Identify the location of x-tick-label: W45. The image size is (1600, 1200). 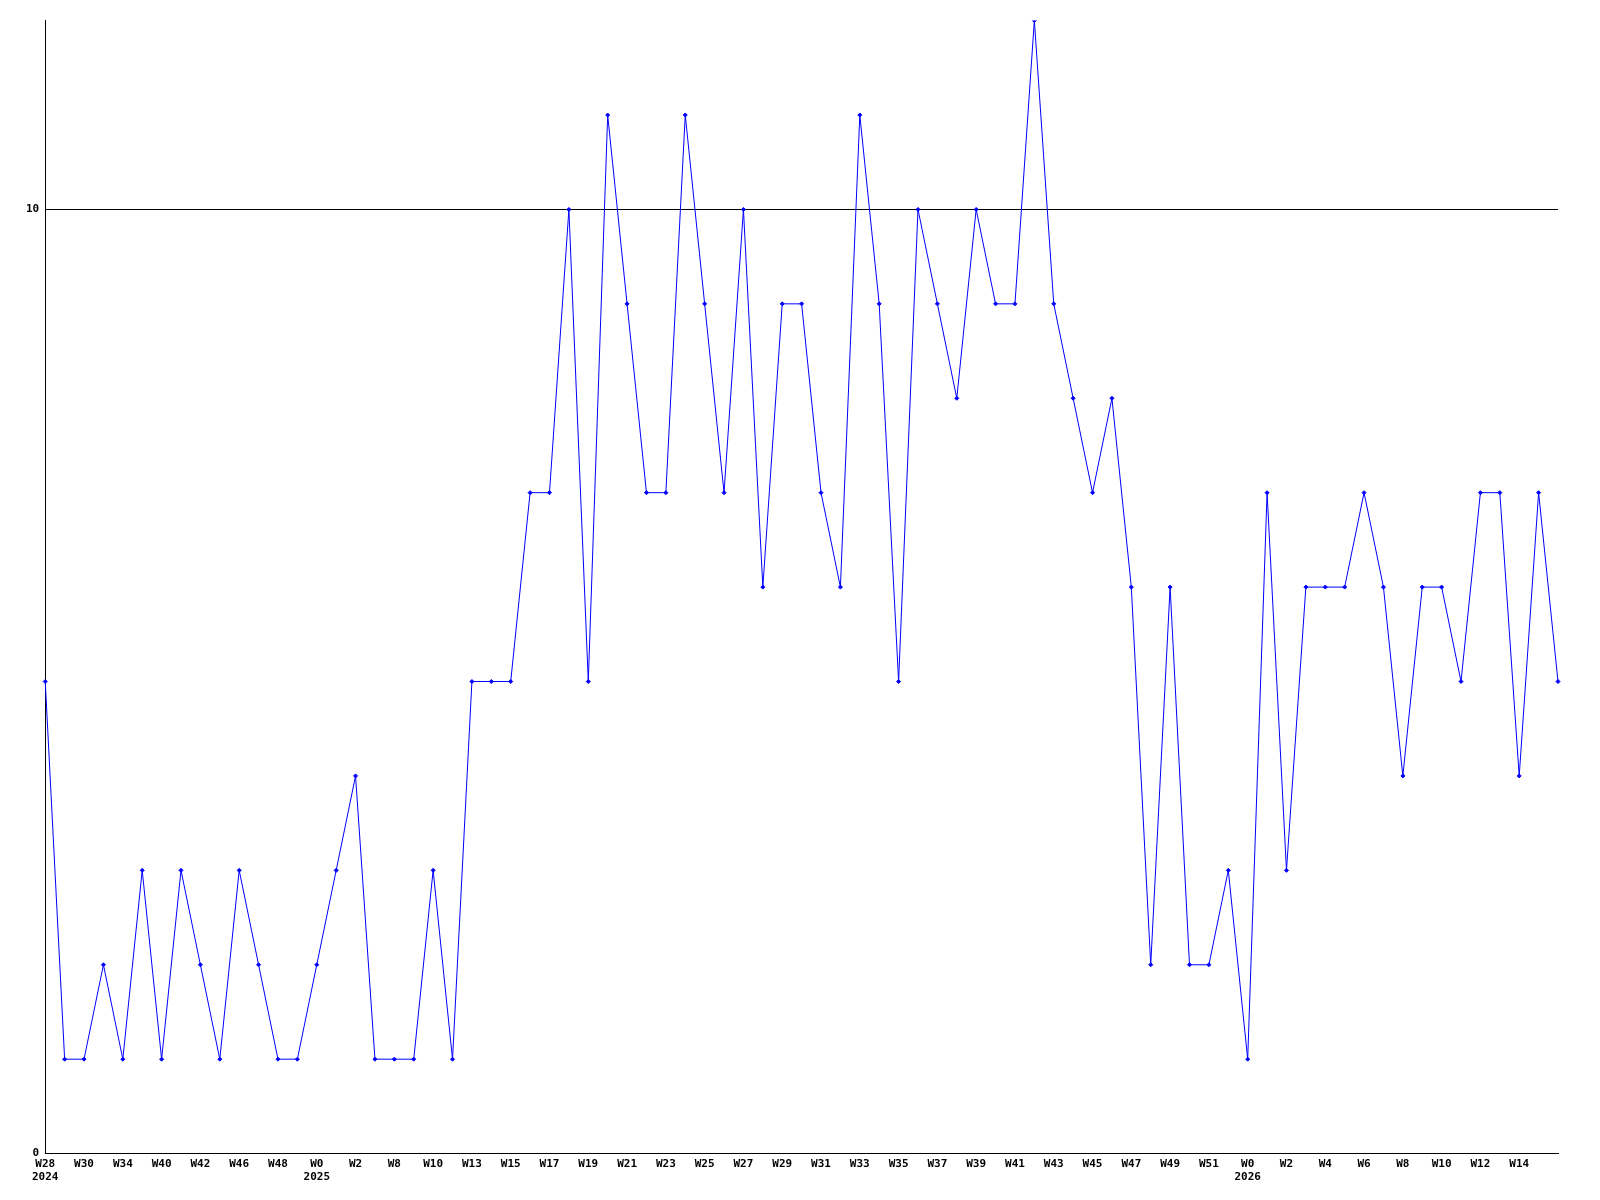
(1092, 1164).